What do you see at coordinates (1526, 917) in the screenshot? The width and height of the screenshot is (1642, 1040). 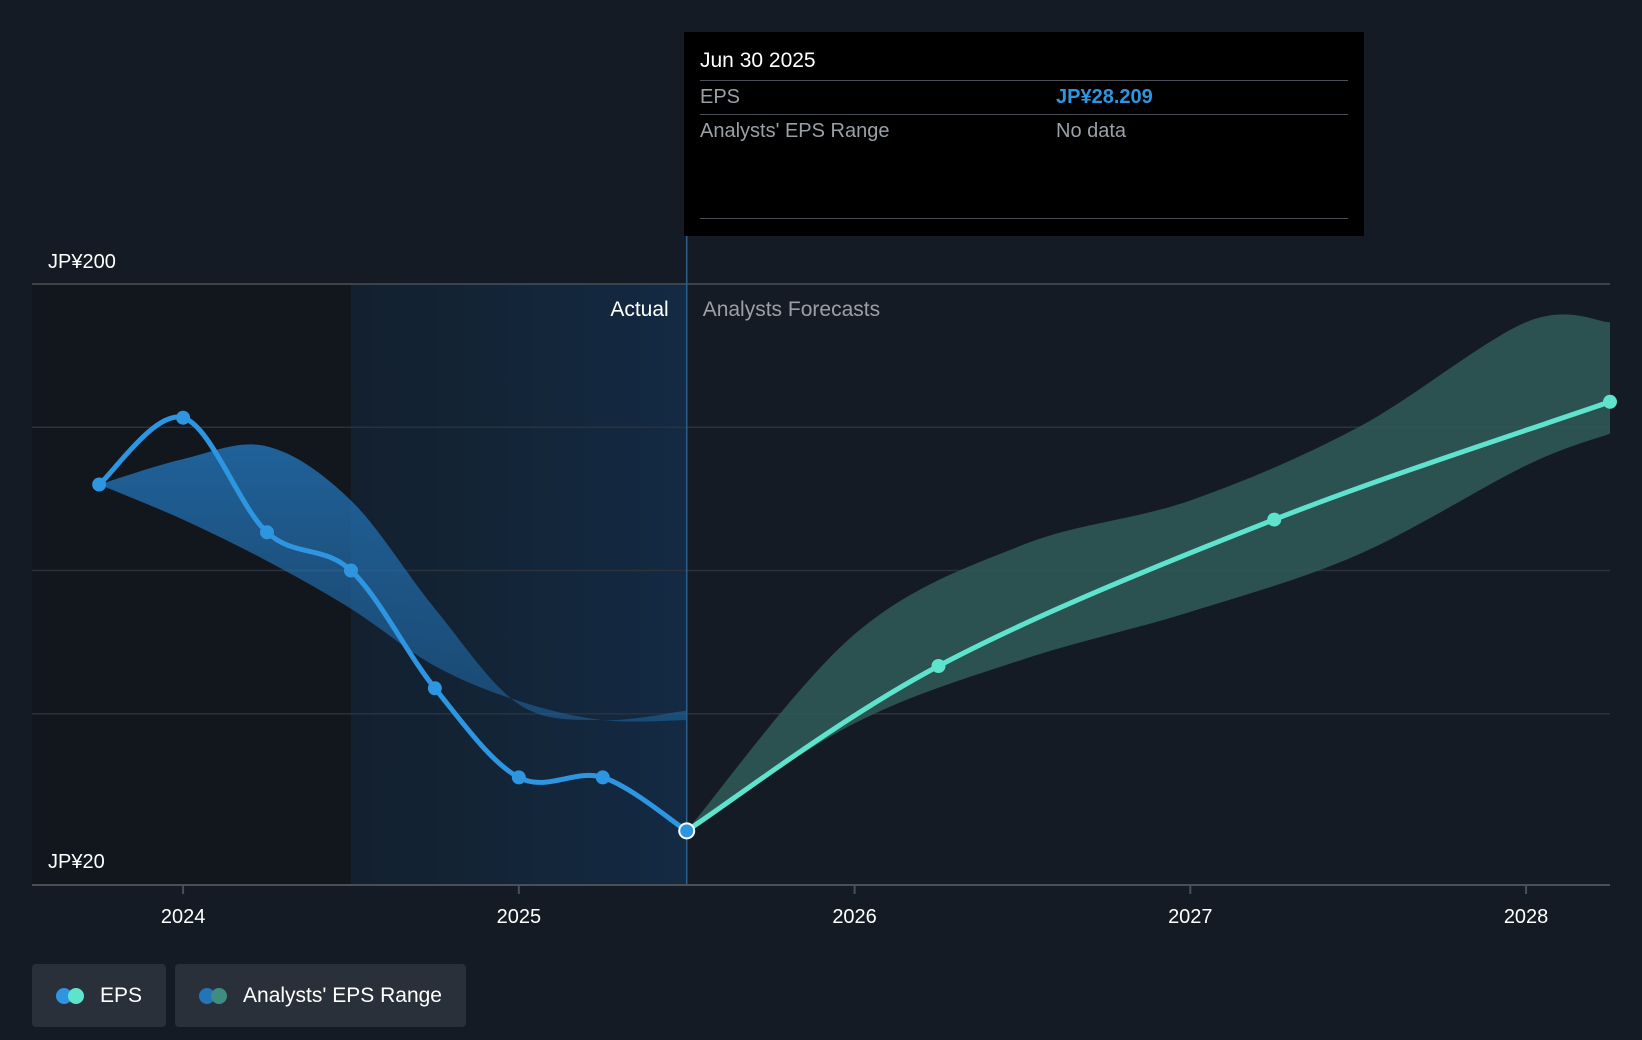 I see `x-tick-label: 2028` at bounding box center [1526, 917].